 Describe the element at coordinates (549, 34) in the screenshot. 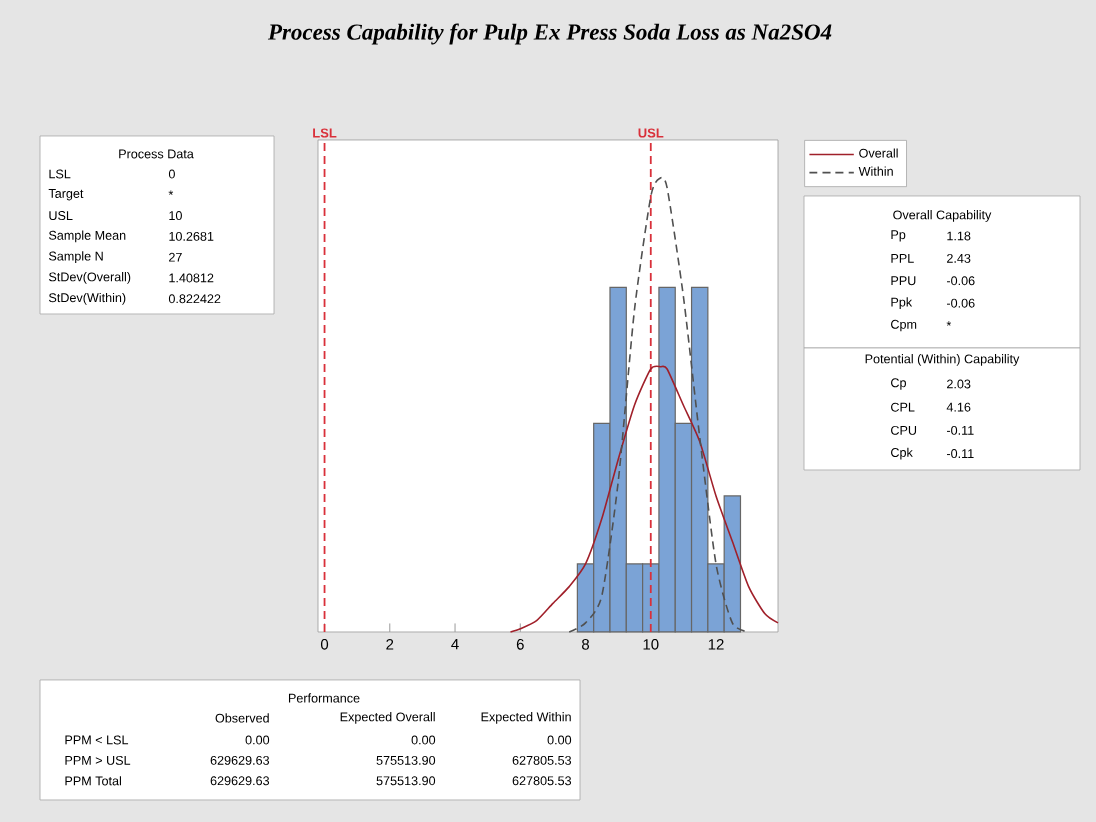

I see `chart-title: Process Capability for Pulp Ex Press Soda Loss as Na2SO4` at that location.